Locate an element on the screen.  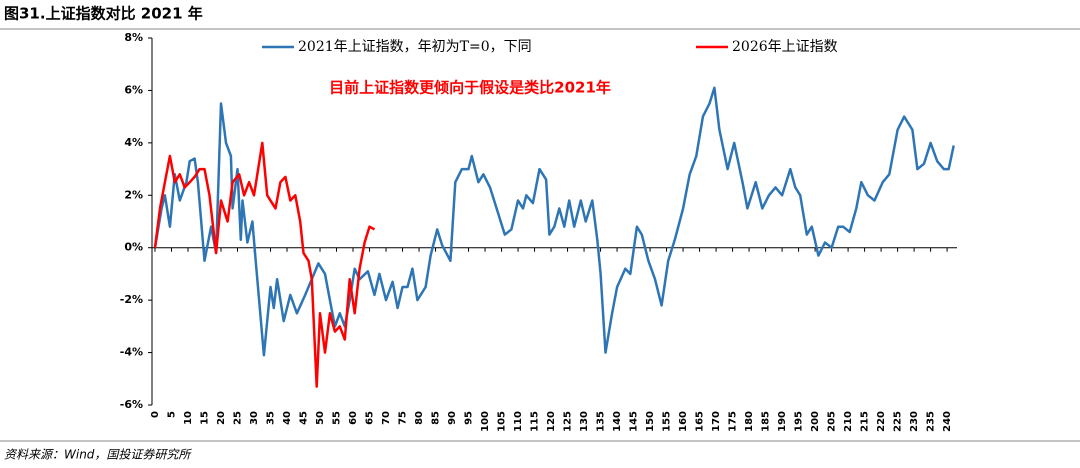
x-tick-label: 40 is located at coordinates (287, 418).